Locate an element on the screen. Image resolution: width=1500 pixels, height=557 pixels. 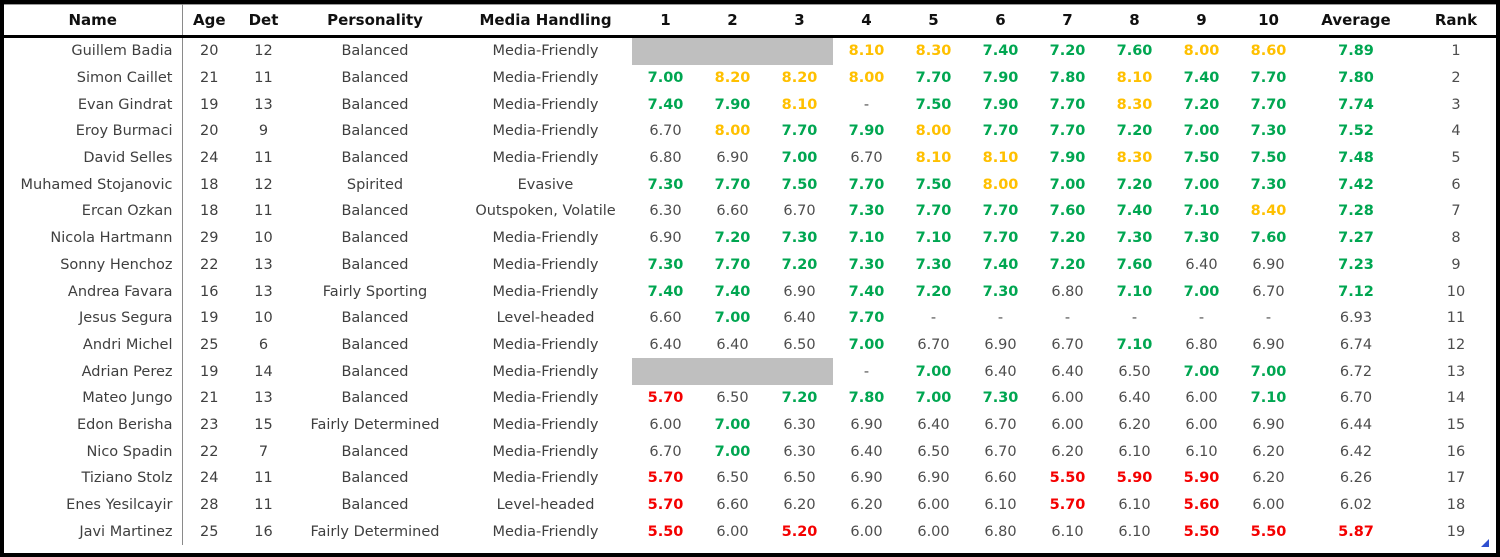
cell-rank: 15 is located at coordinates (1456, 424).